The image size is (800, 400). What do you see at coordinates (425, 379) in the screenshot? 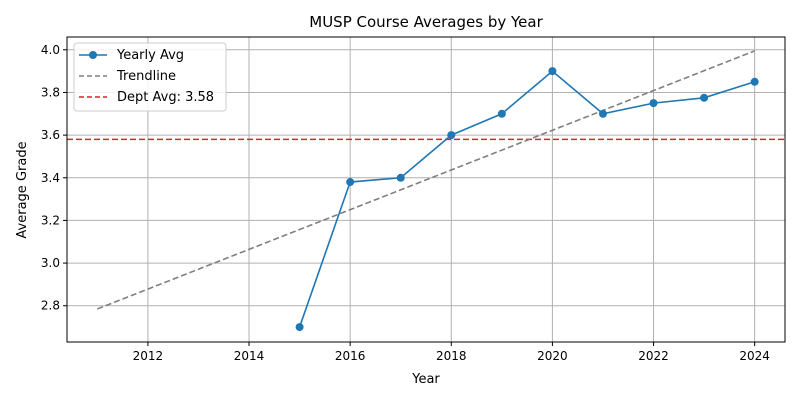
I see `x-axis-label: Year` at bounding box center [425, 379].